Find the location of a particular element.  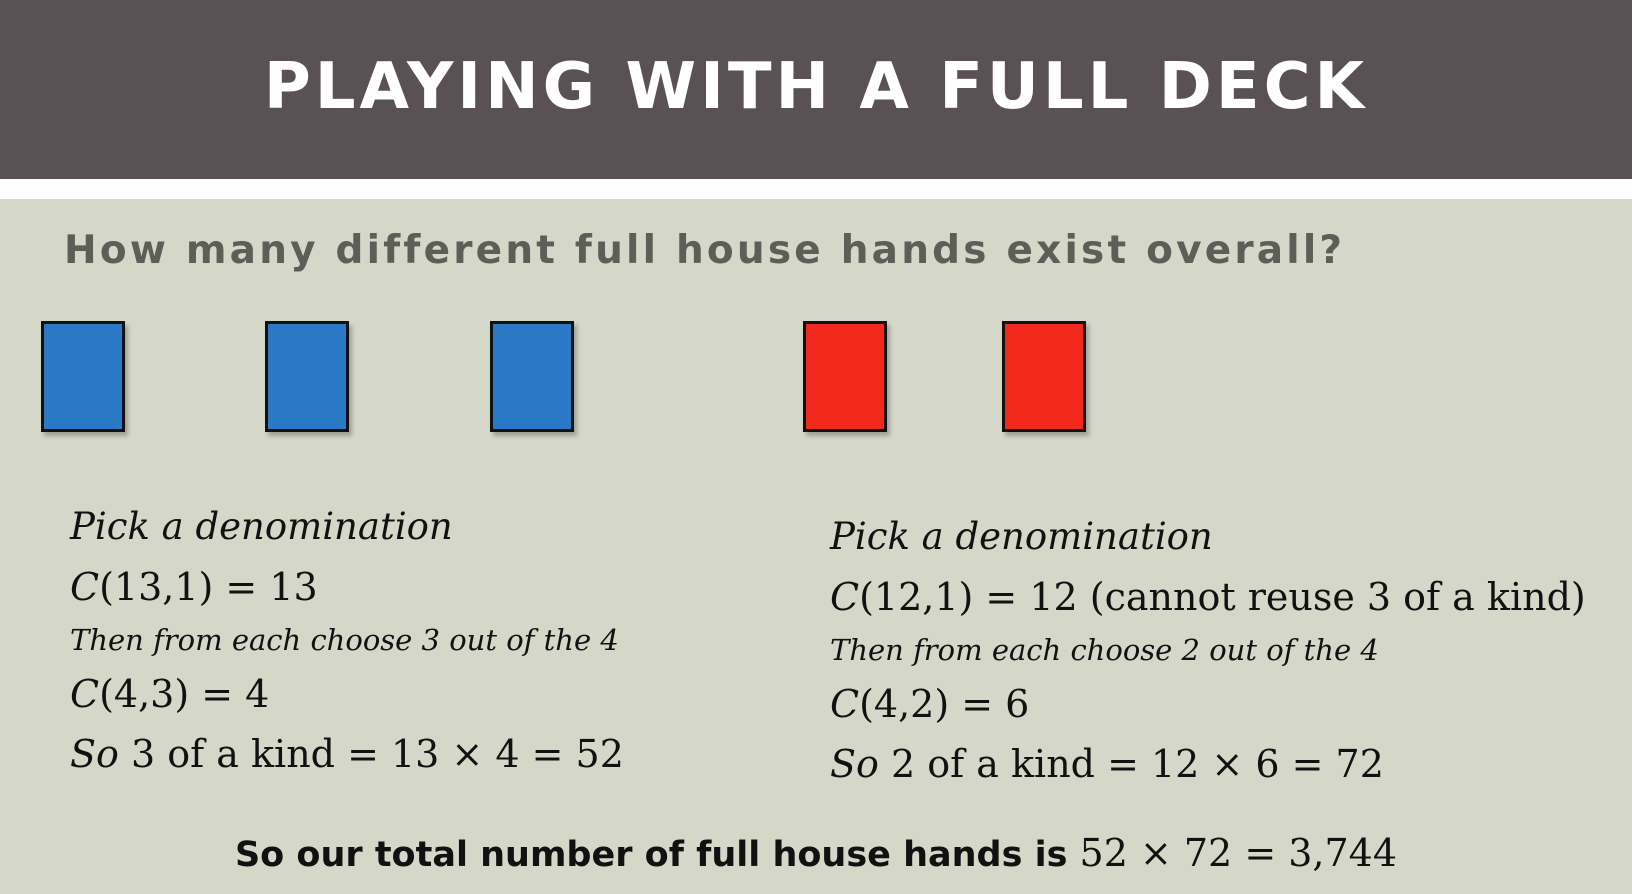

slide-title: PLAYING WITH A FULL DECK is located at coordinates (816, 87).